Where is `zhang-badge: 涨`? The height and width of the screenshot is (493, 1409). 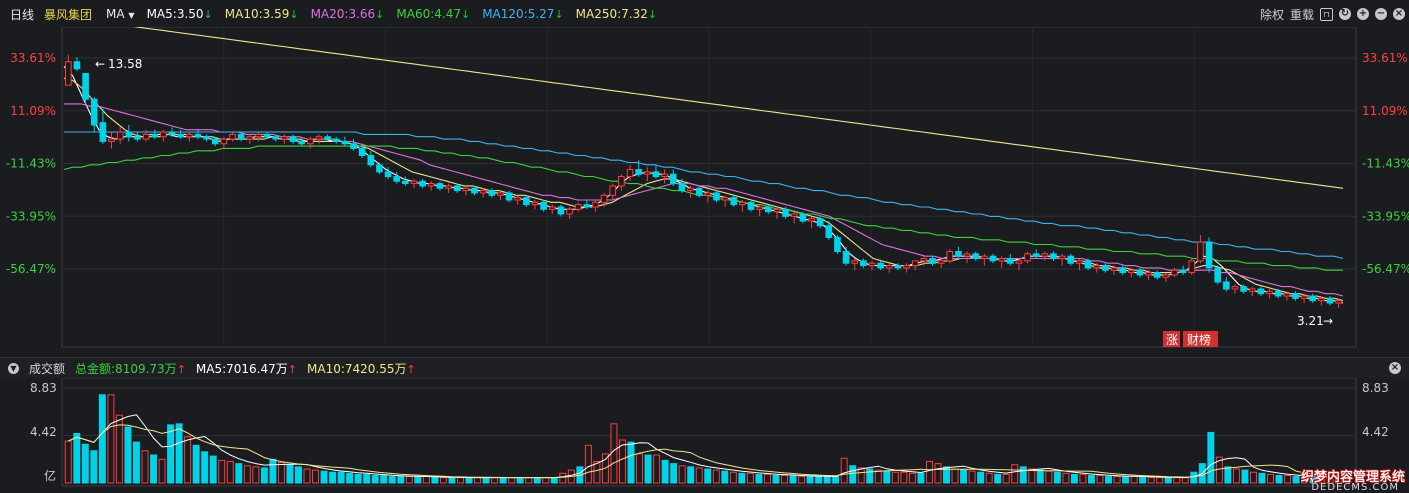 zhang-badge: 涨 is located at coordinates (1171, 339).